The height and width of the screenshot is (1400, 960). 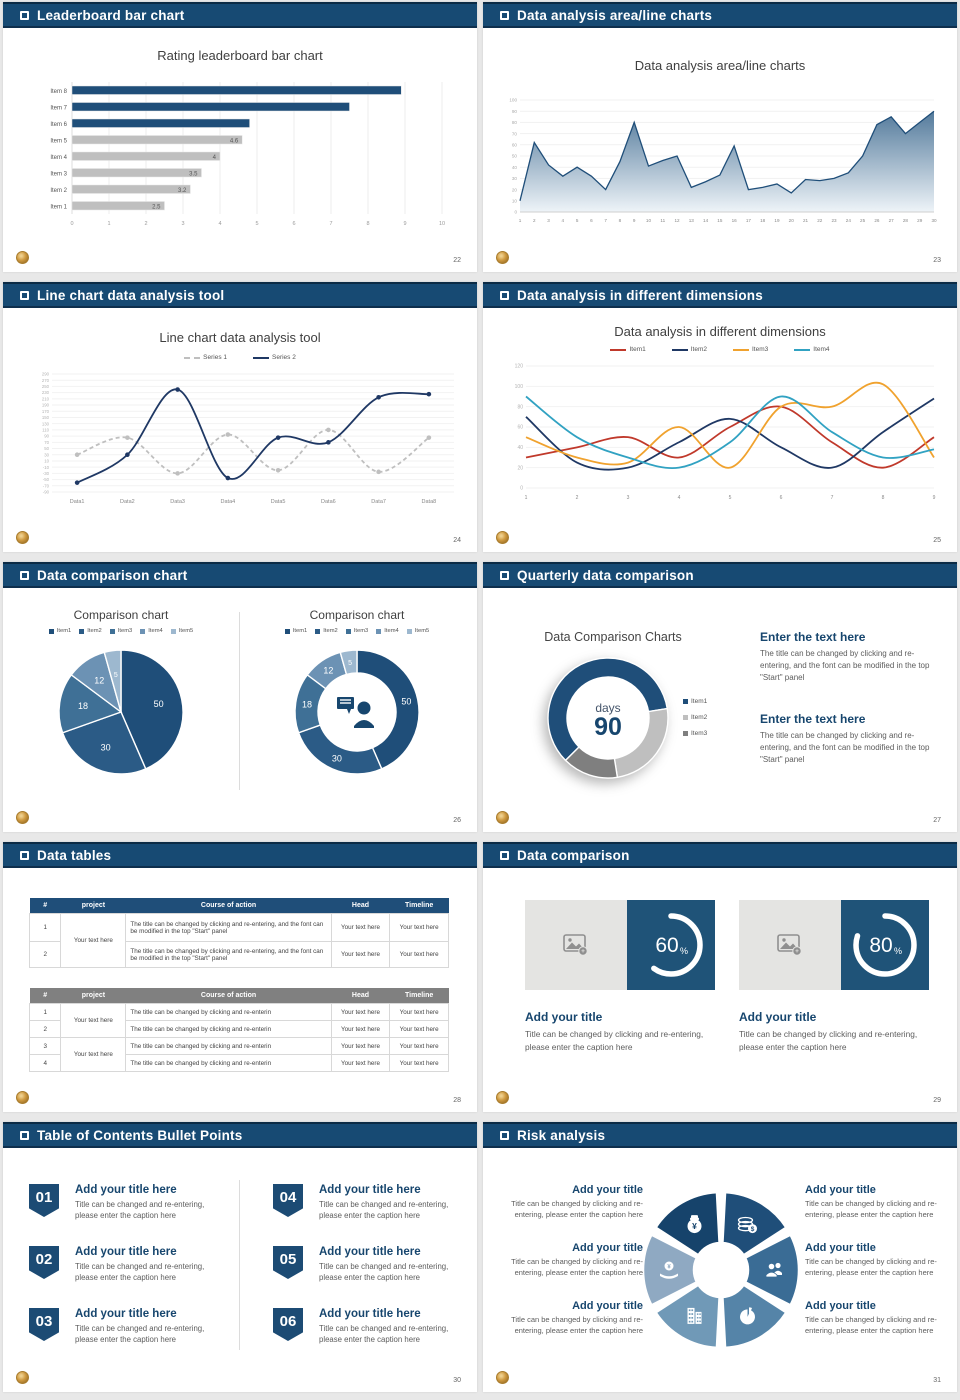 I want to click on svg-text: -90, so click(x=46, y=492).